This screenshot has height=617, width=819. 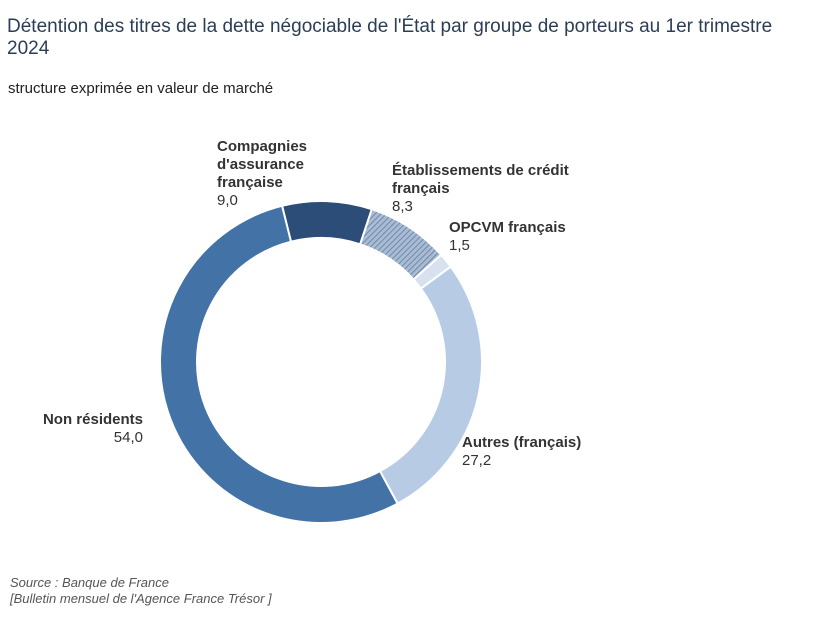 What do you see at coordinates (250, 182) in the screenshot?
I see `slice-label-name: française` at bounding box center [250, 182].